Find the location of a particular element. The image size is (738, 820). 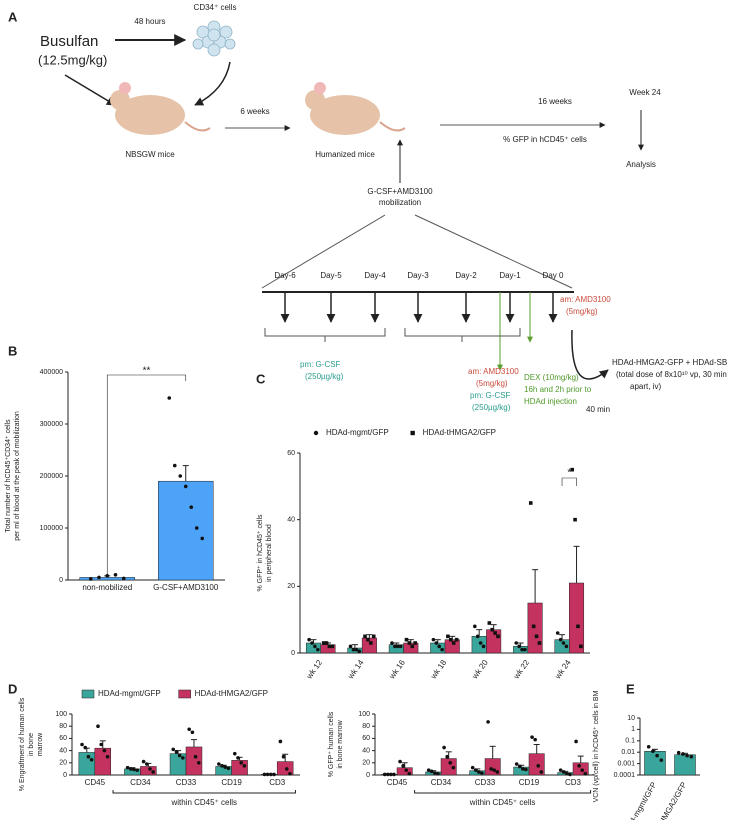

y-axis-label: % GFP⁺ human cells is located at coordinates (331, 744).